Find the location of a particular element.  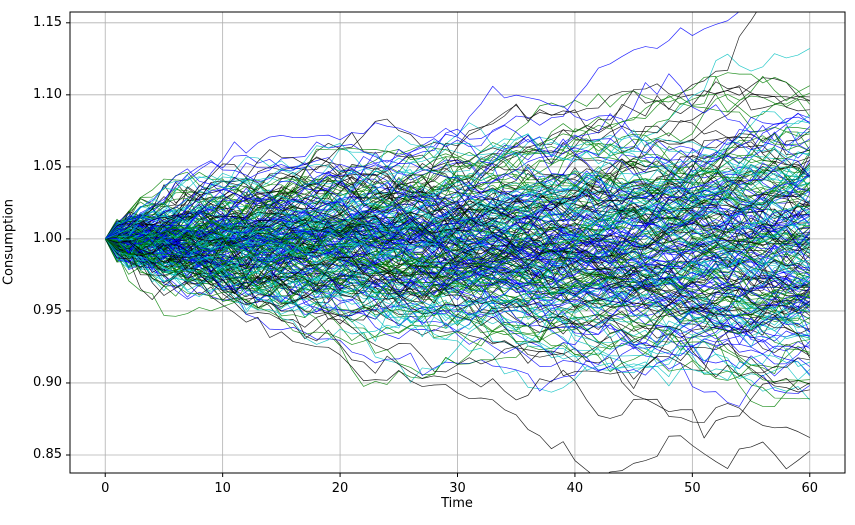

y-tick-label: 0.90 is located at coordinates (47, 383).